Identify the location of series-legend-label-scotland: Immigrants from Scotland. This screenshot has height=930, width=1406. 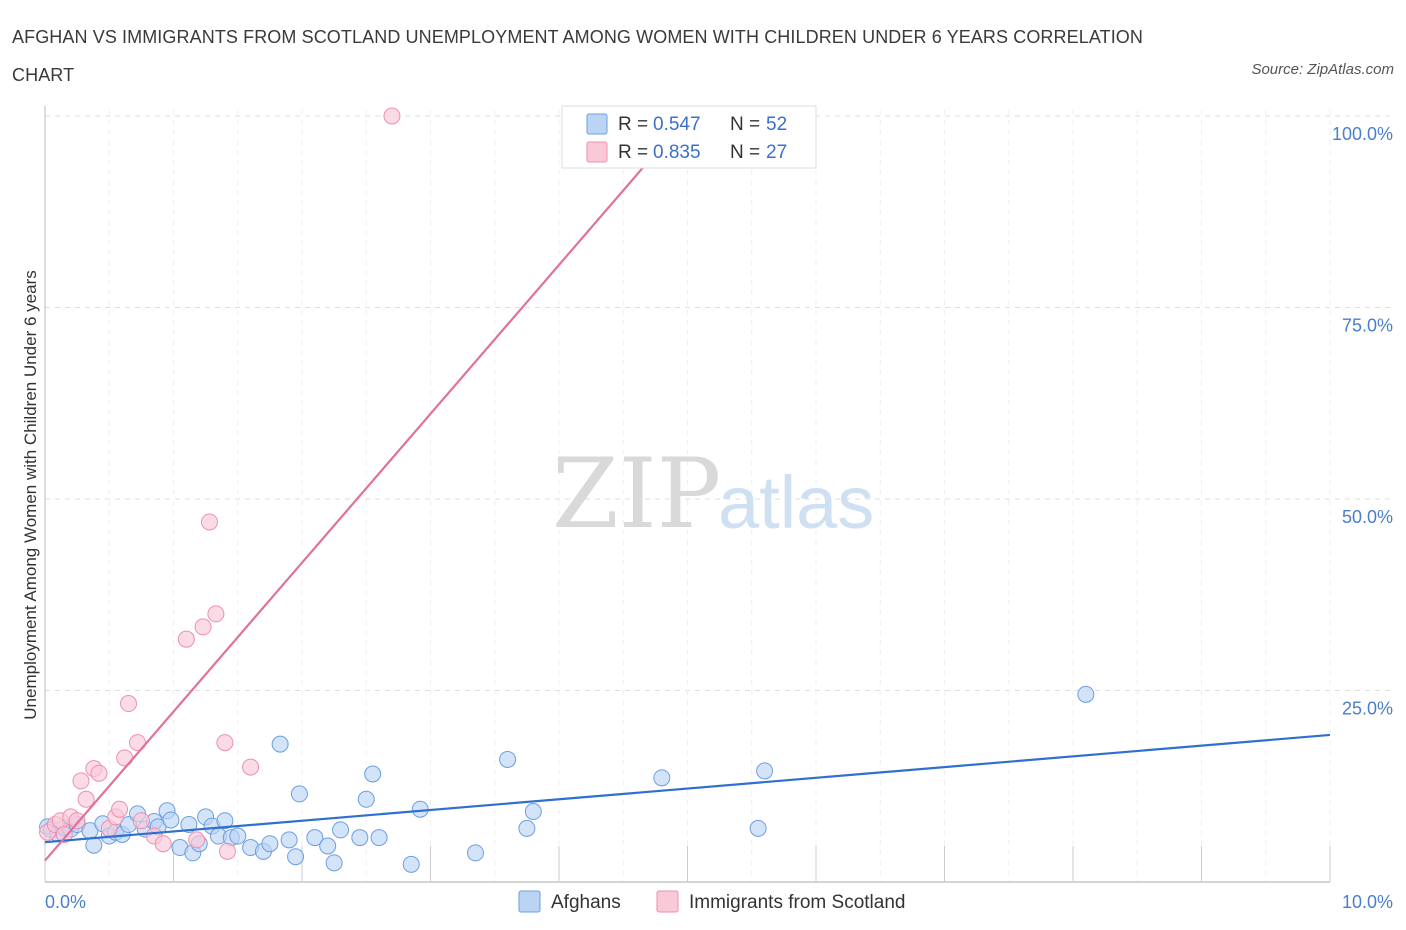
(797, 902).